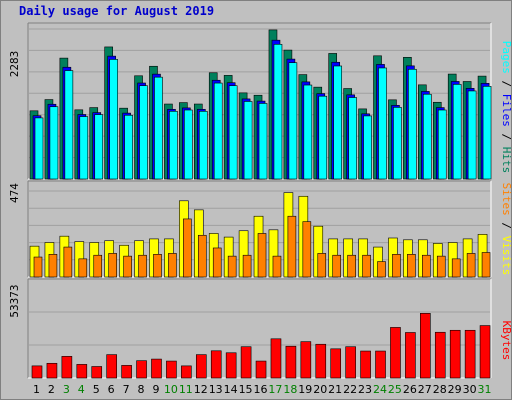 The height and width of the screenshot is (400, 512). Describe the element at coordinates (380, 389) in the screenshot. I see `day-label: 24` at that location.